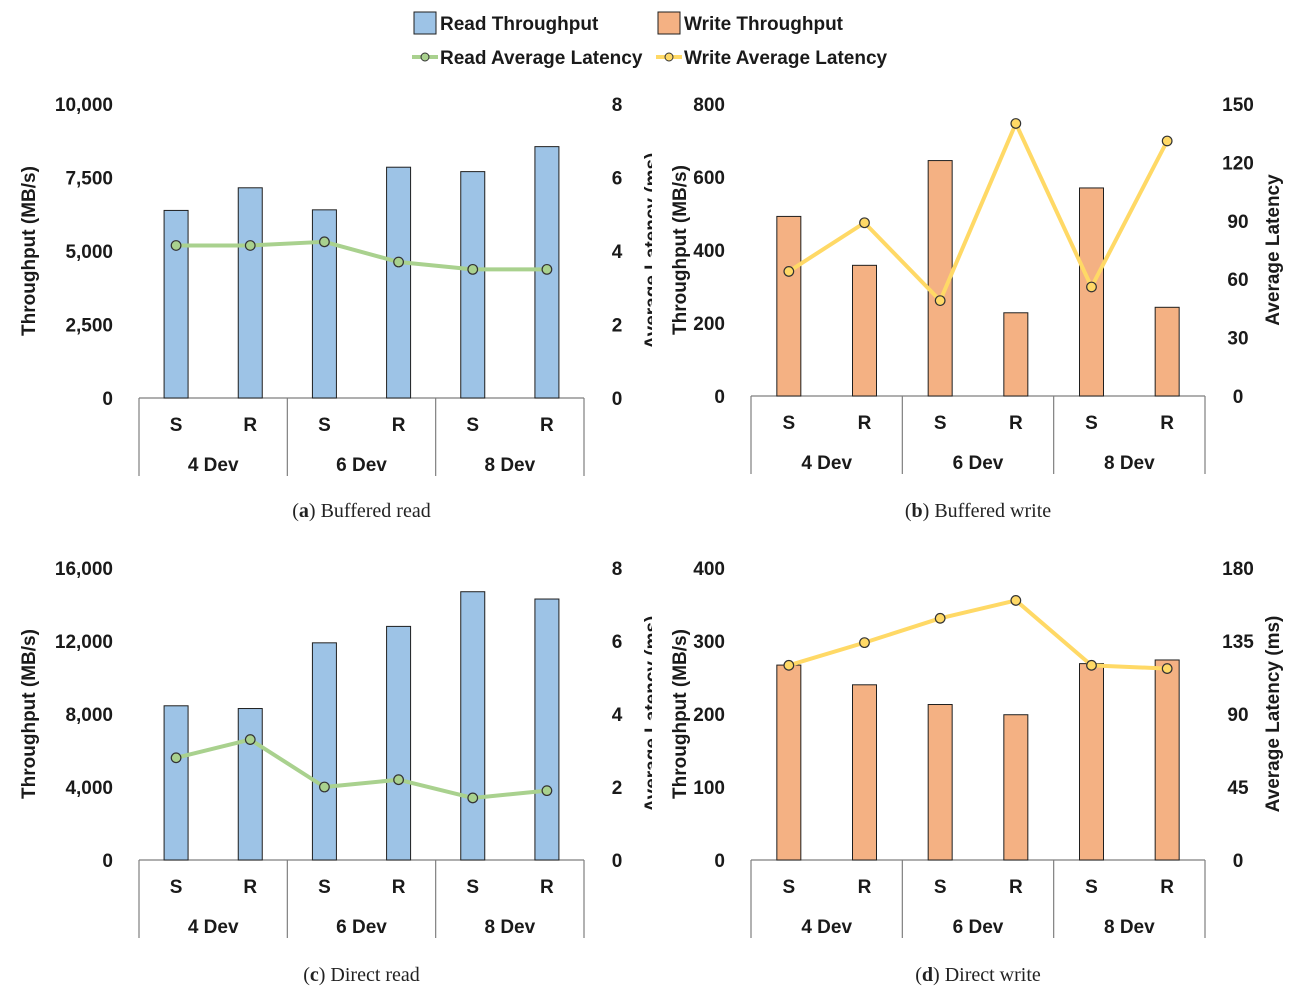 The width and height of the screenshot is (1304, 994). I want to click on legend-label-read-latency: Read Average Latency, so click(541, 58).